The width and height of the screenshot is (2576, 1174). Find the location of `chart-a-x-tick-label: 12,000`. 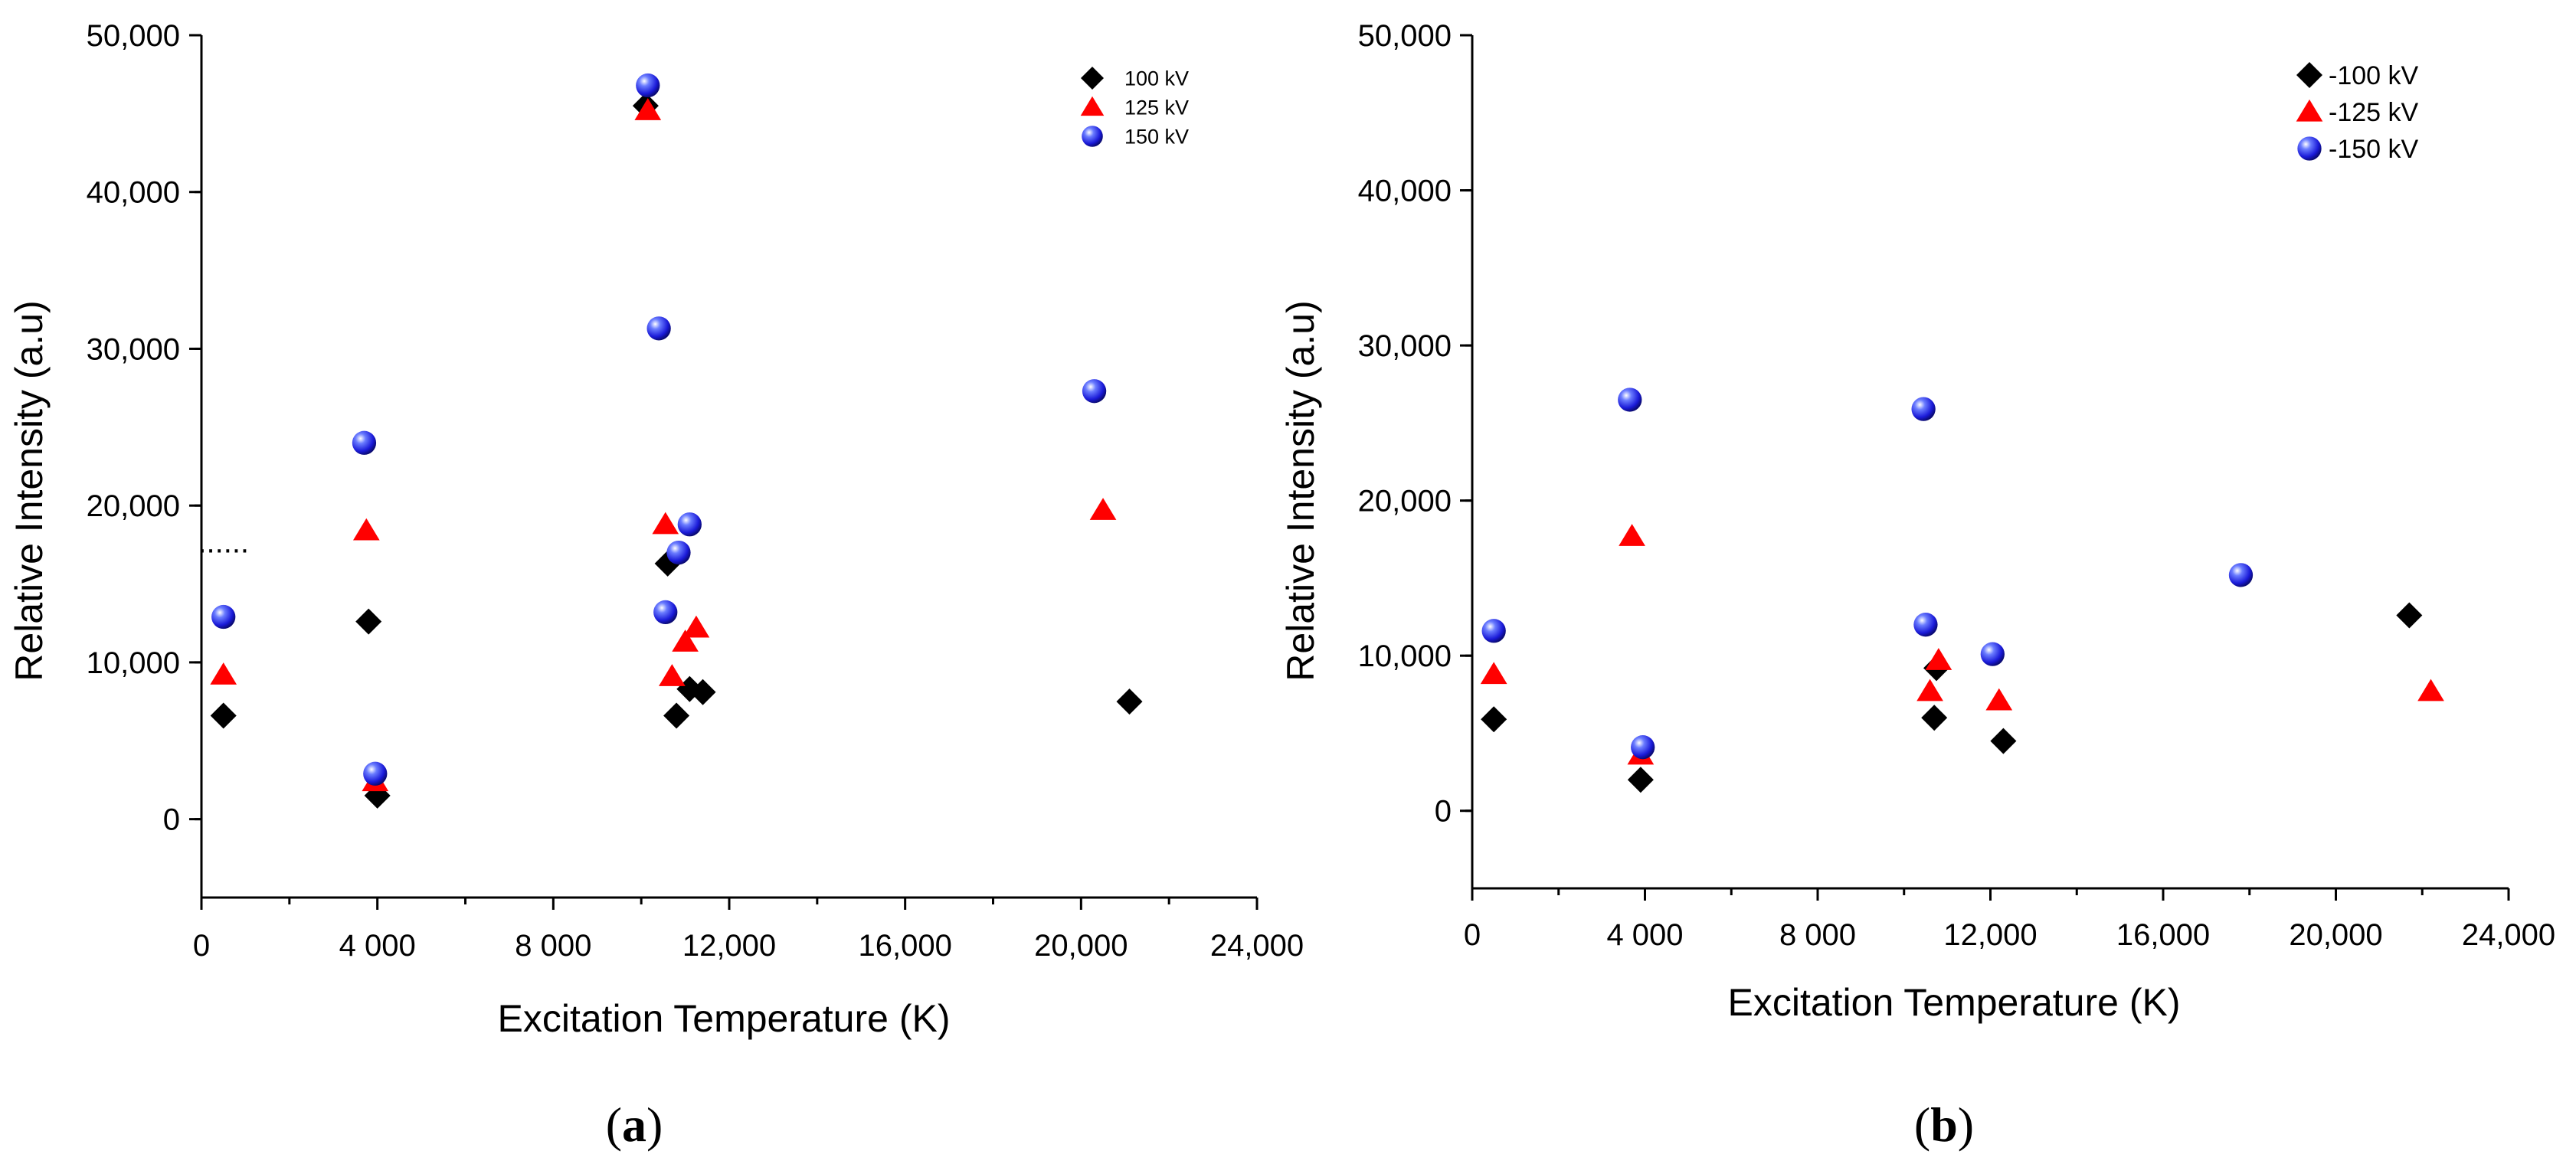

chart-a-x-tick-label: 12,000 is located at coordinates (729, 946).